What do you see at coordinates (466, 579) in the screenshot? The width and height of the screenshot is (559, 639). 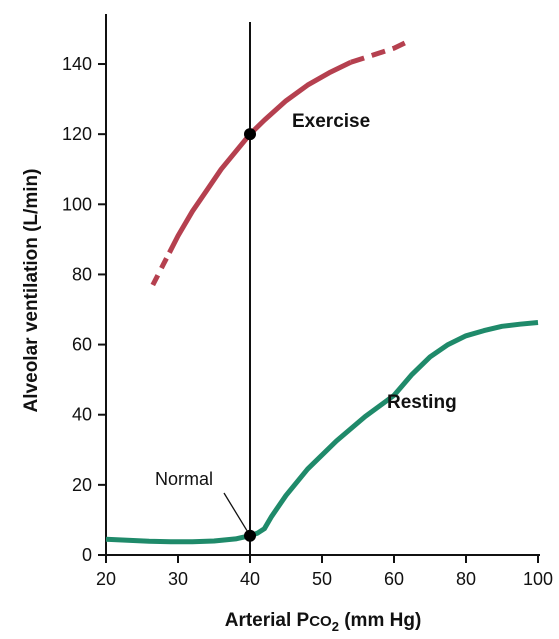 I see `x-tick-label: 80` at bounding box center [466, 579].